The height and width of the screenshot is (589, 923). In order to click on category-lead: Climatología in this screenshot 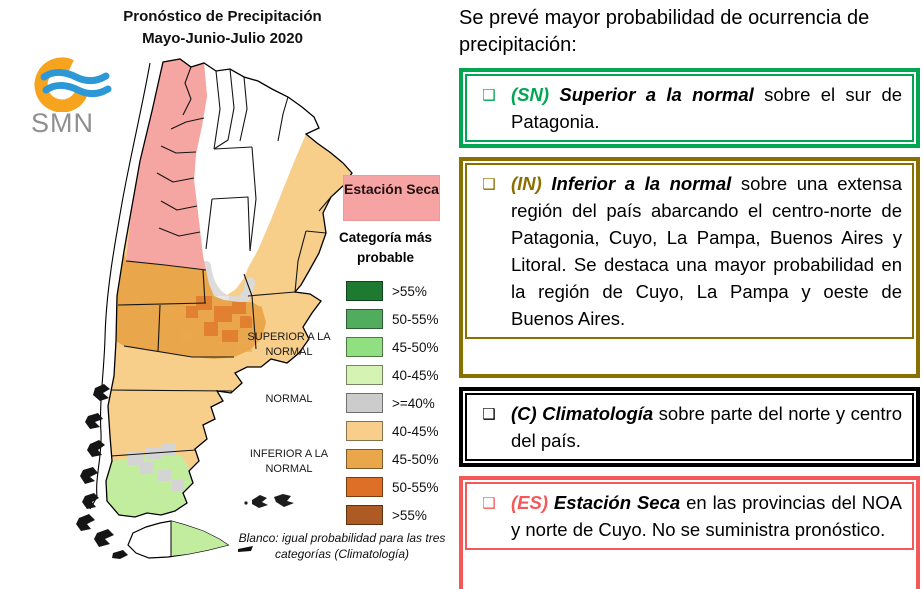, I will do `click(598, 413)`.